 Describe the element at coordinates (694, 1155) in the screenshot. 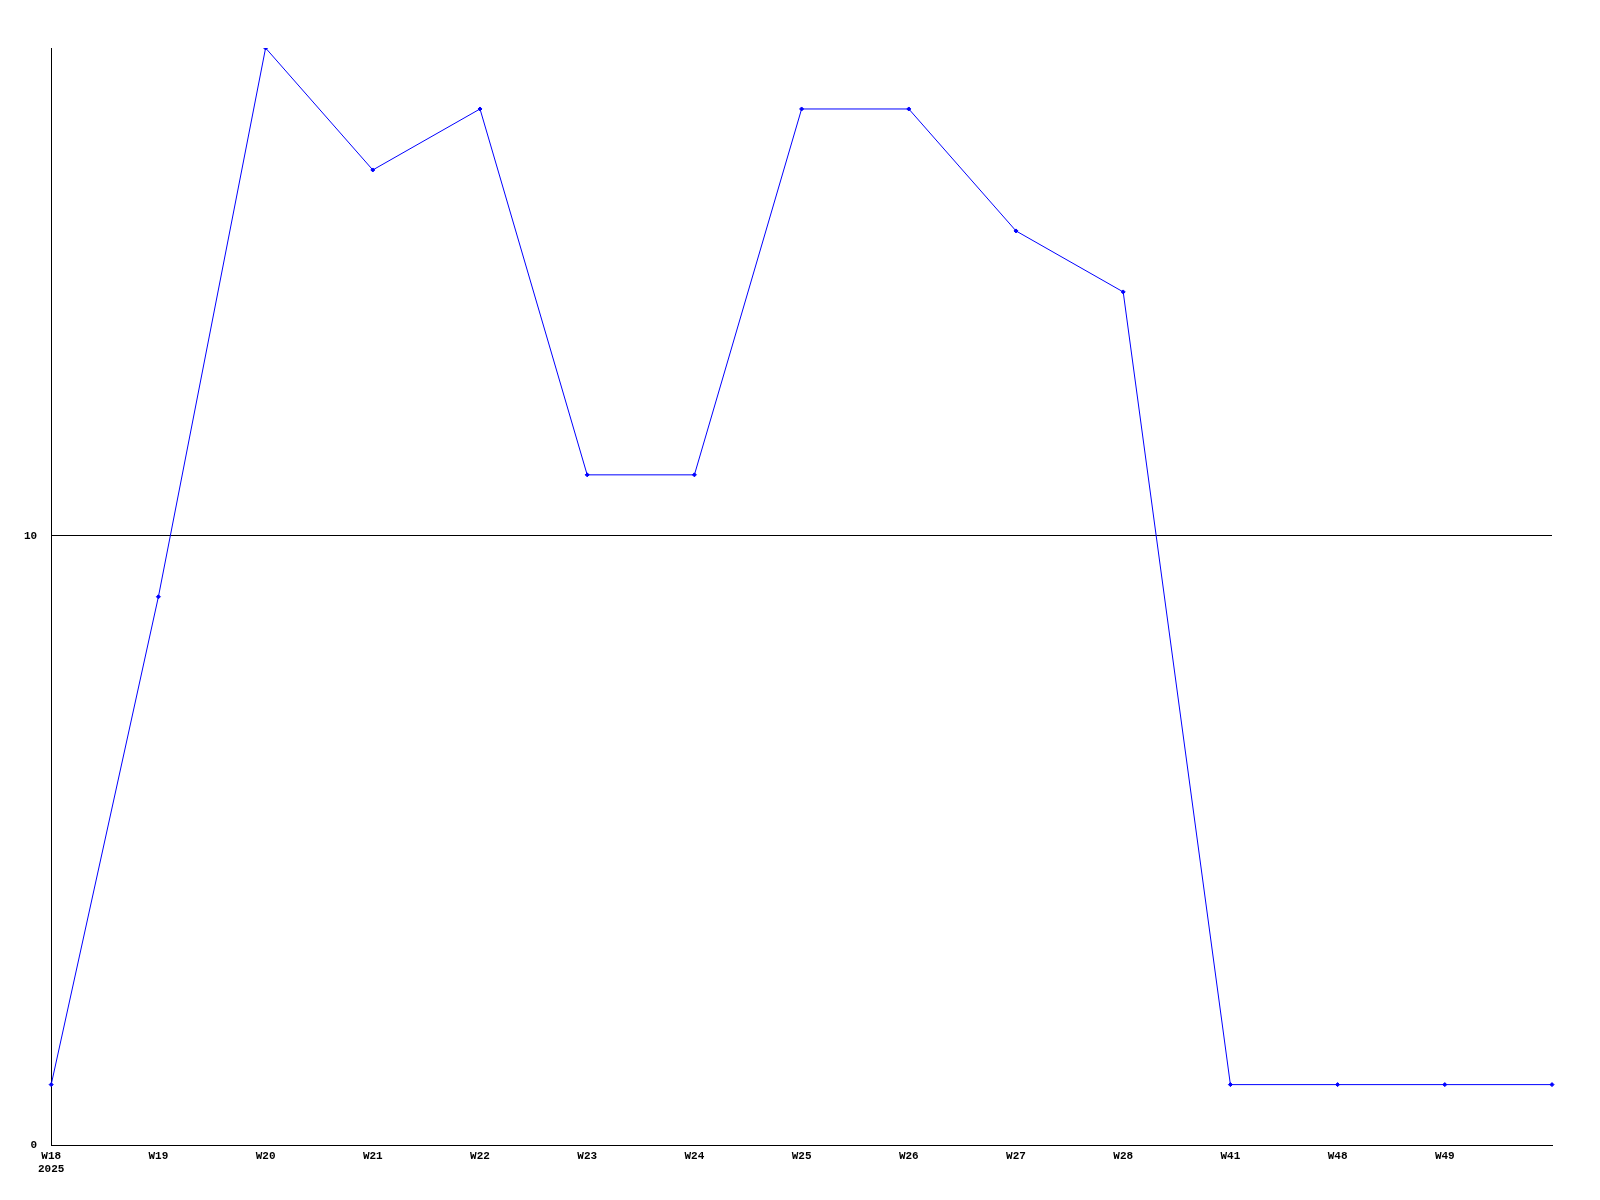

I see `x-tick-label: W24` at that location.